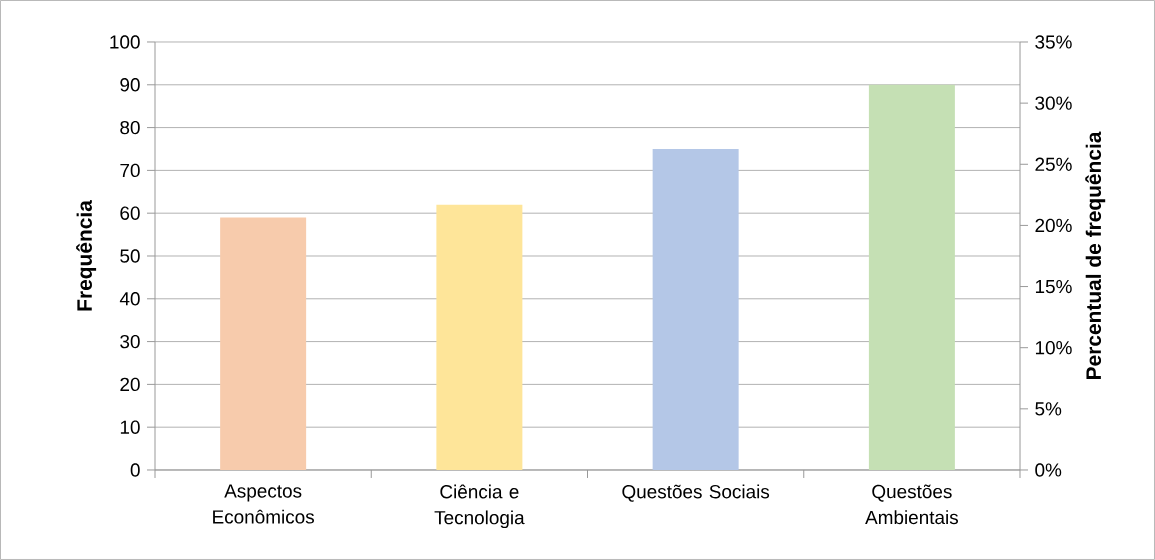  Describe the element at coordinates (130, 170) in the screenshot. I see `y-tick-label: 70` at that location.